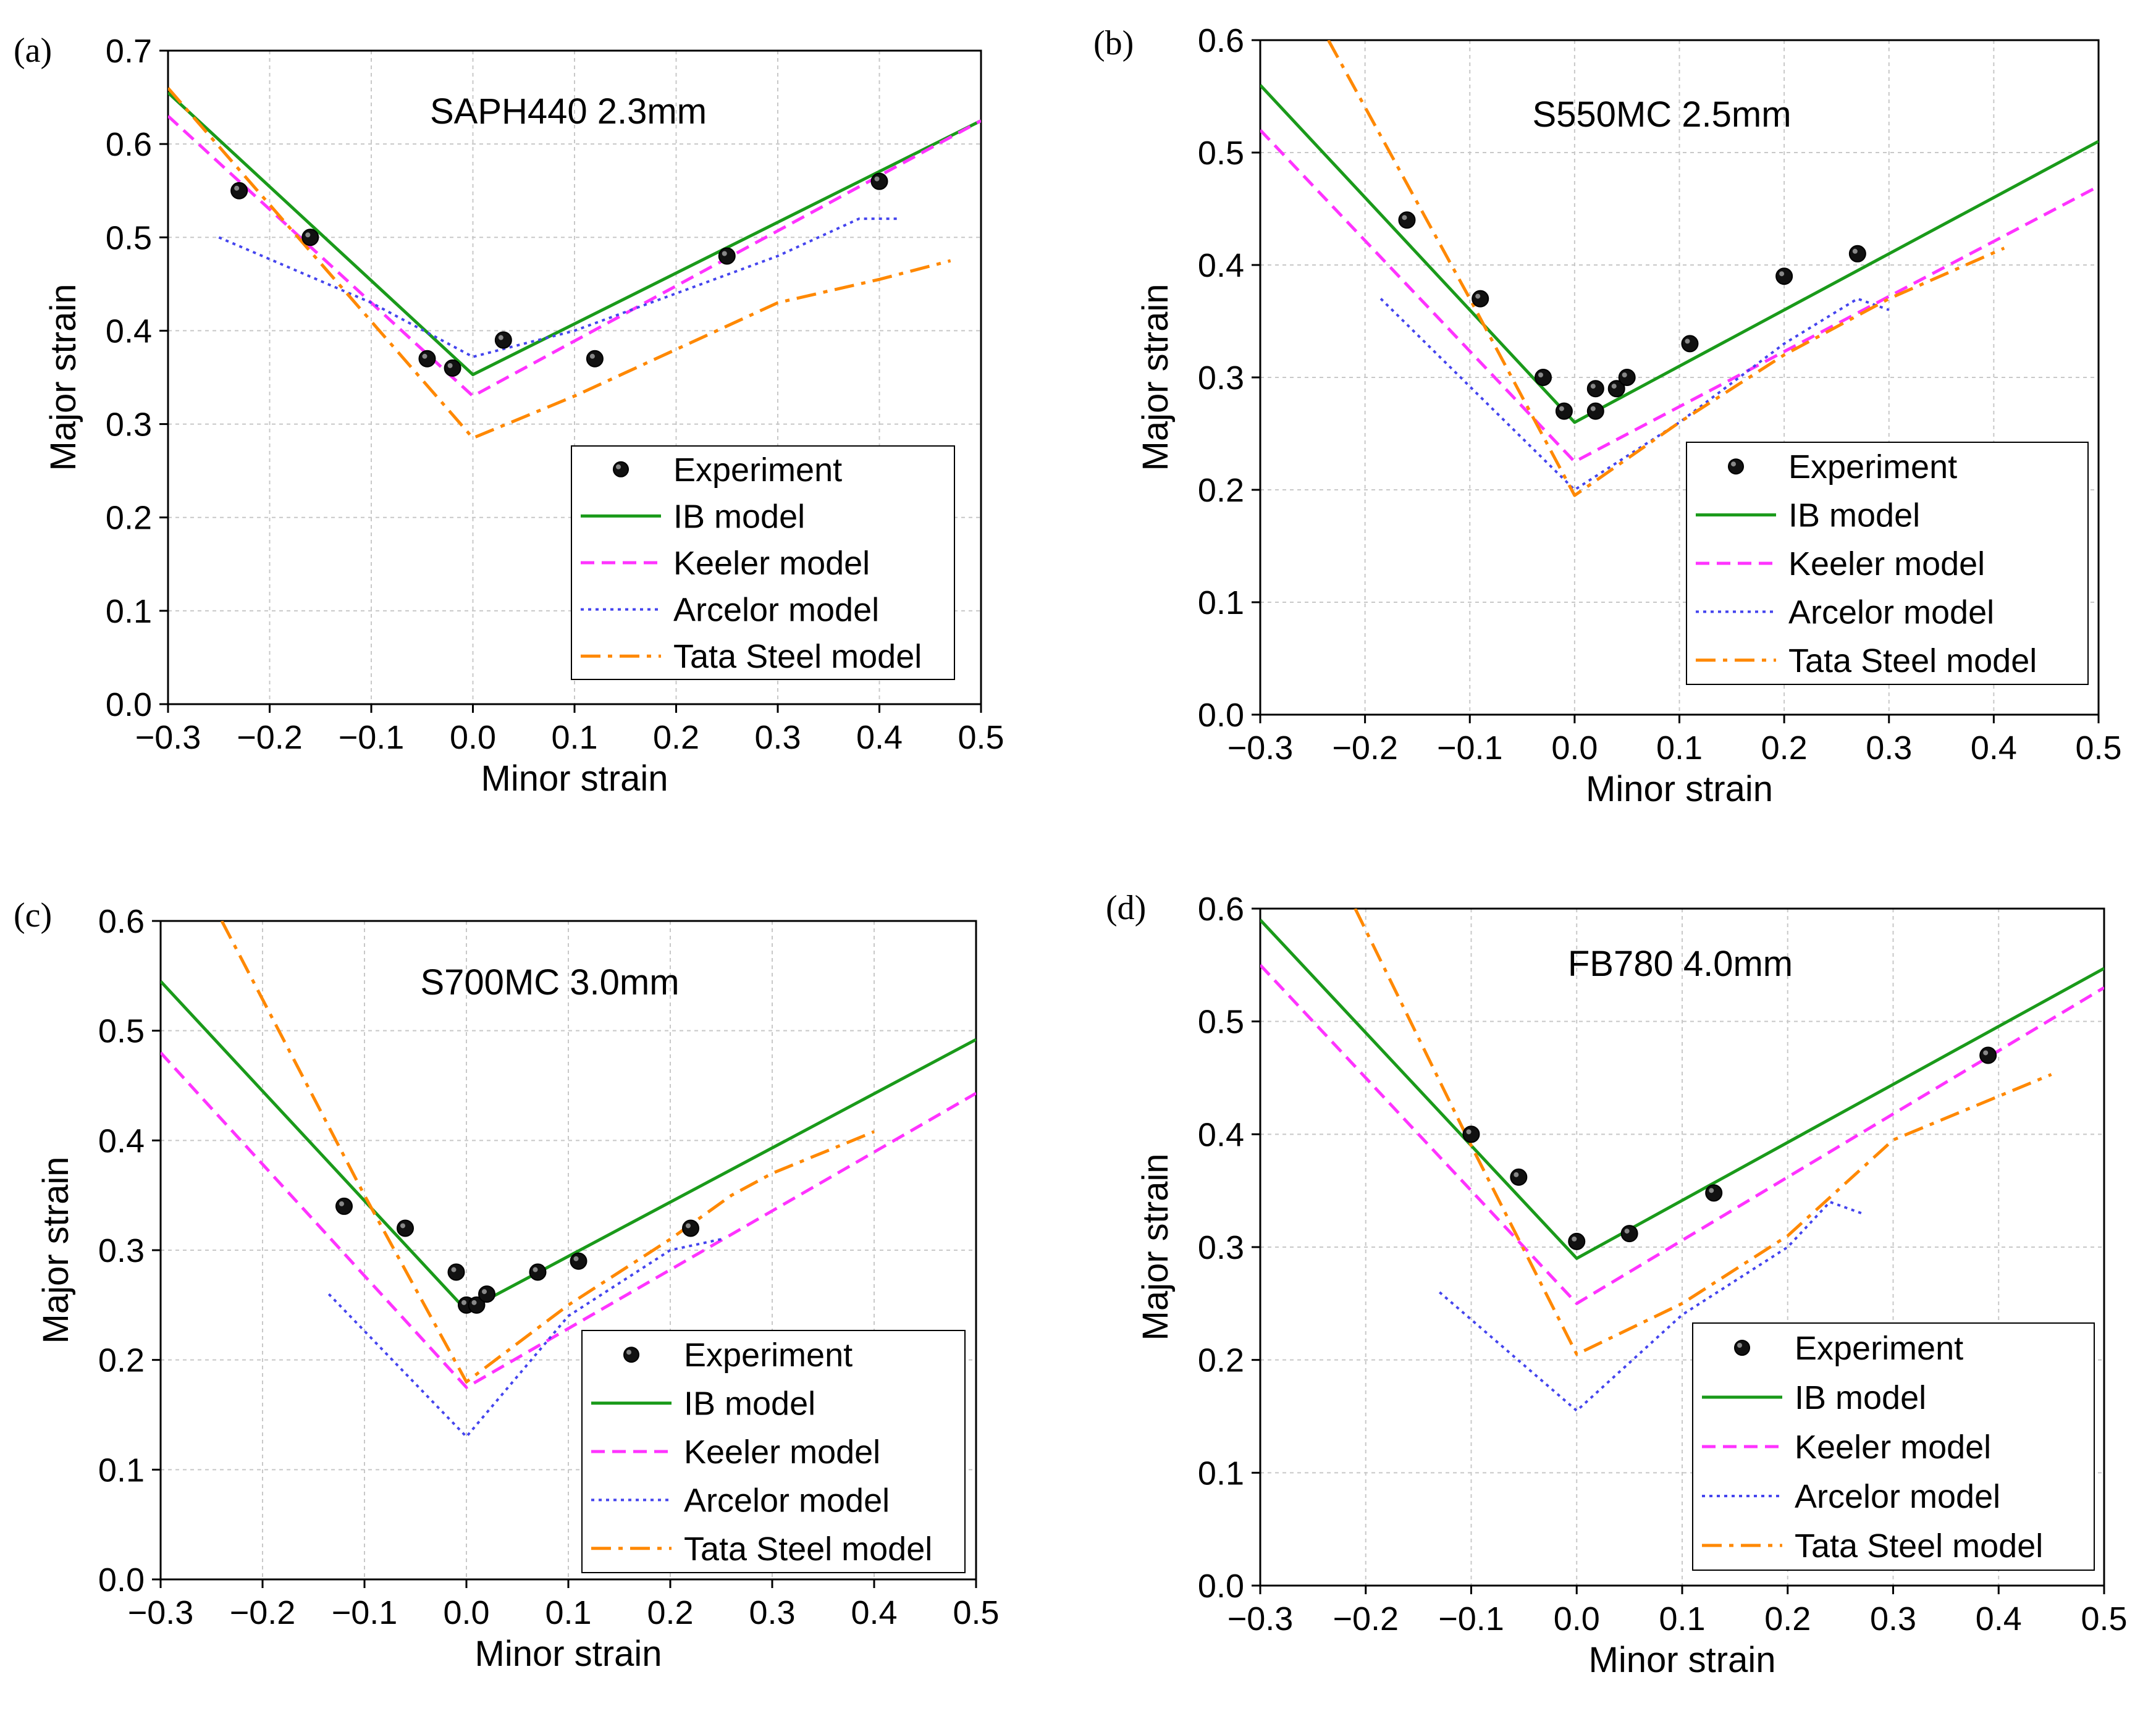 This screenshot has width=2156, height=1719. Describe the element at coordinates (1113, 43) in the screenshot. I see `panel-label: (b)` at that location.